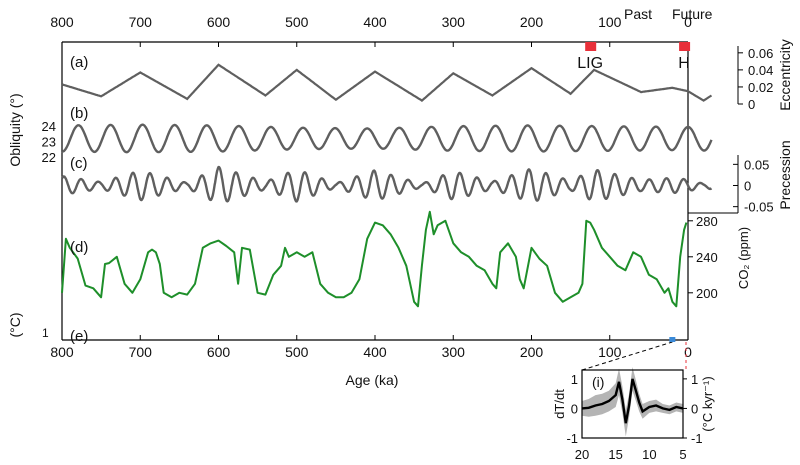 The image size is (800, 465). Describe the element at coordinates (141, 352) in the screenshot. I see `bottom-tick-label: 700` at that location.